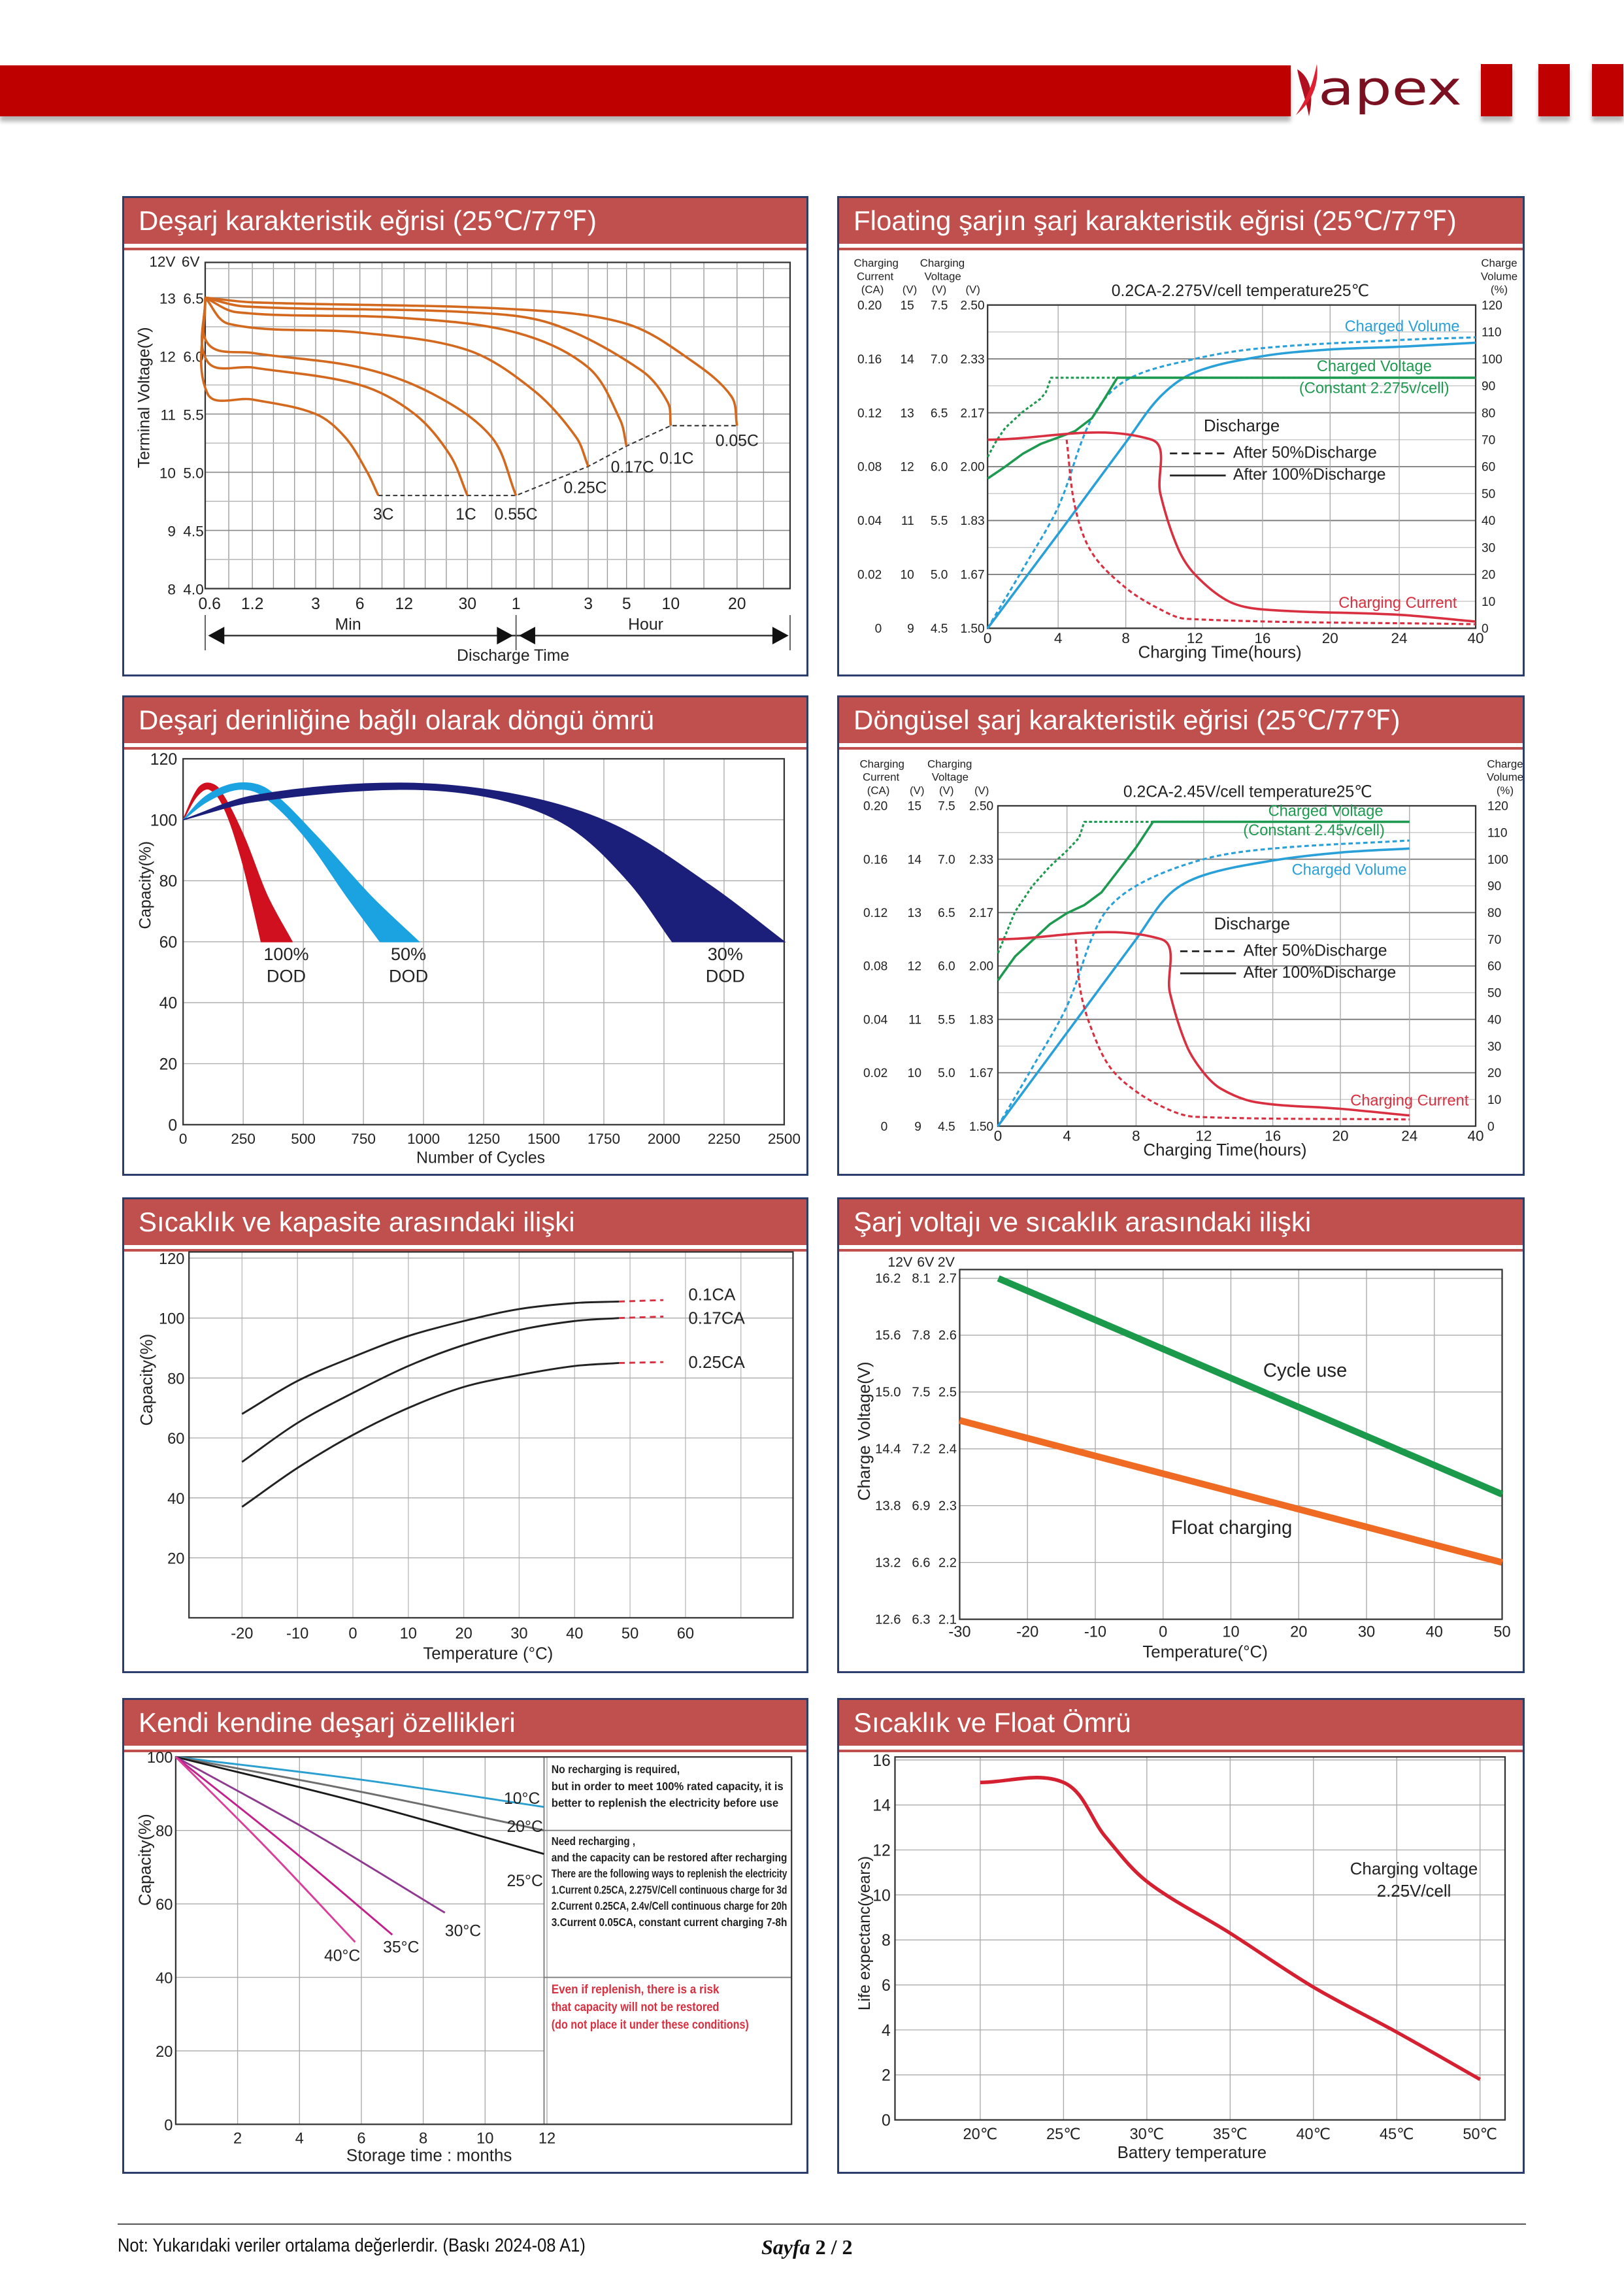  Describe the element at coordinates (210, 604) in the screenshot. I see `x-tick-label: 0.6` at that location.